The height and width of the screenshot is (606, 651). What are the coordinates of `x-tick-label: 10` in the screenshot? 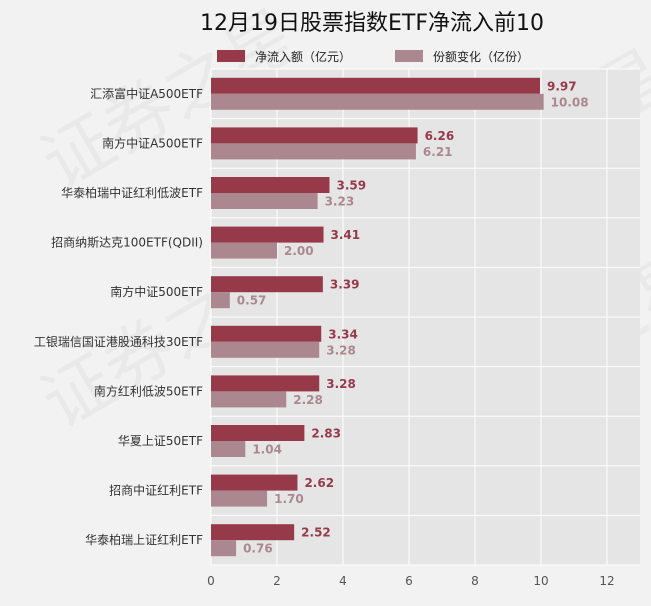 It's located at (540, 581).